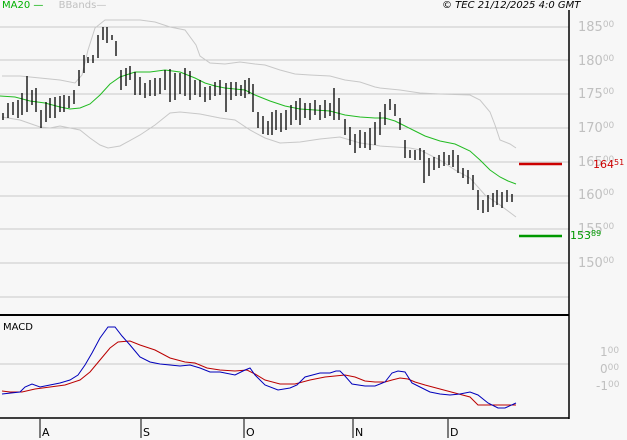 The height and width of the screenshot is (440, 627). What do you see at coordinates (596, 128) in the screenshot?
I see `price-axis-label: 17000` at bounding box center [596, 128].